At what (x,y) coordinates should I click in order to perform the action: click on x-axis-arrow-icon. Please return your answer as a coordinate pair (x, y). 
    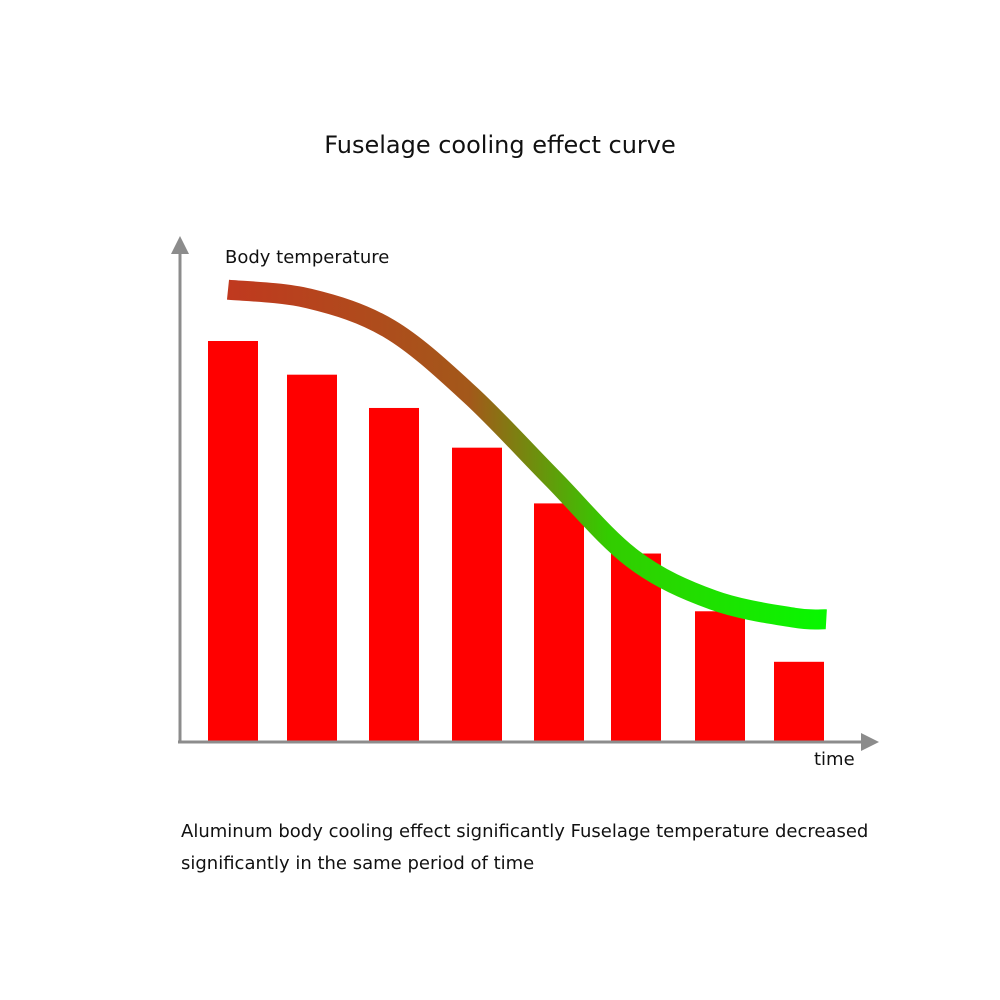
    Looking at the image, I should click on (870, 742).